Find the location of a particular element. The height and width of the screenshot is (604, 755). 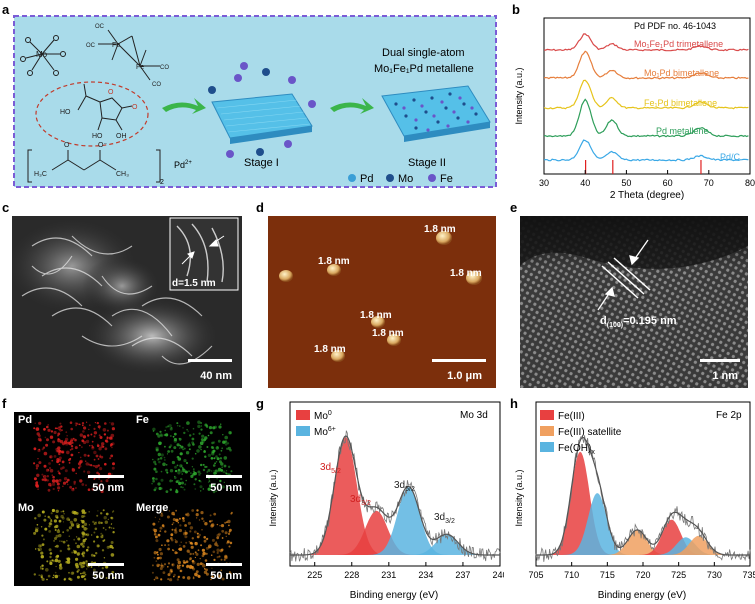

xps-g-legend-mo0-swatch is located at coordinates (303, 415).